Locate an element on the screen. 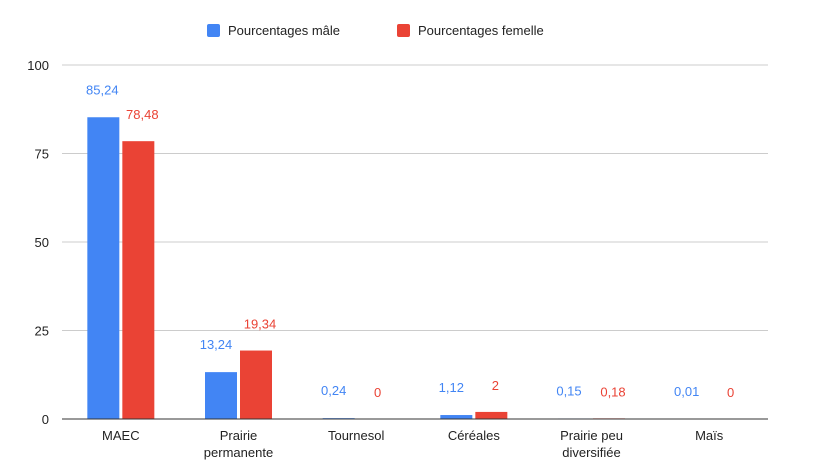 The width and height of the screenshot is (826, 469). legend: Pourcentages mâle Pourcentages femelle is located at coordinates (375, 30).